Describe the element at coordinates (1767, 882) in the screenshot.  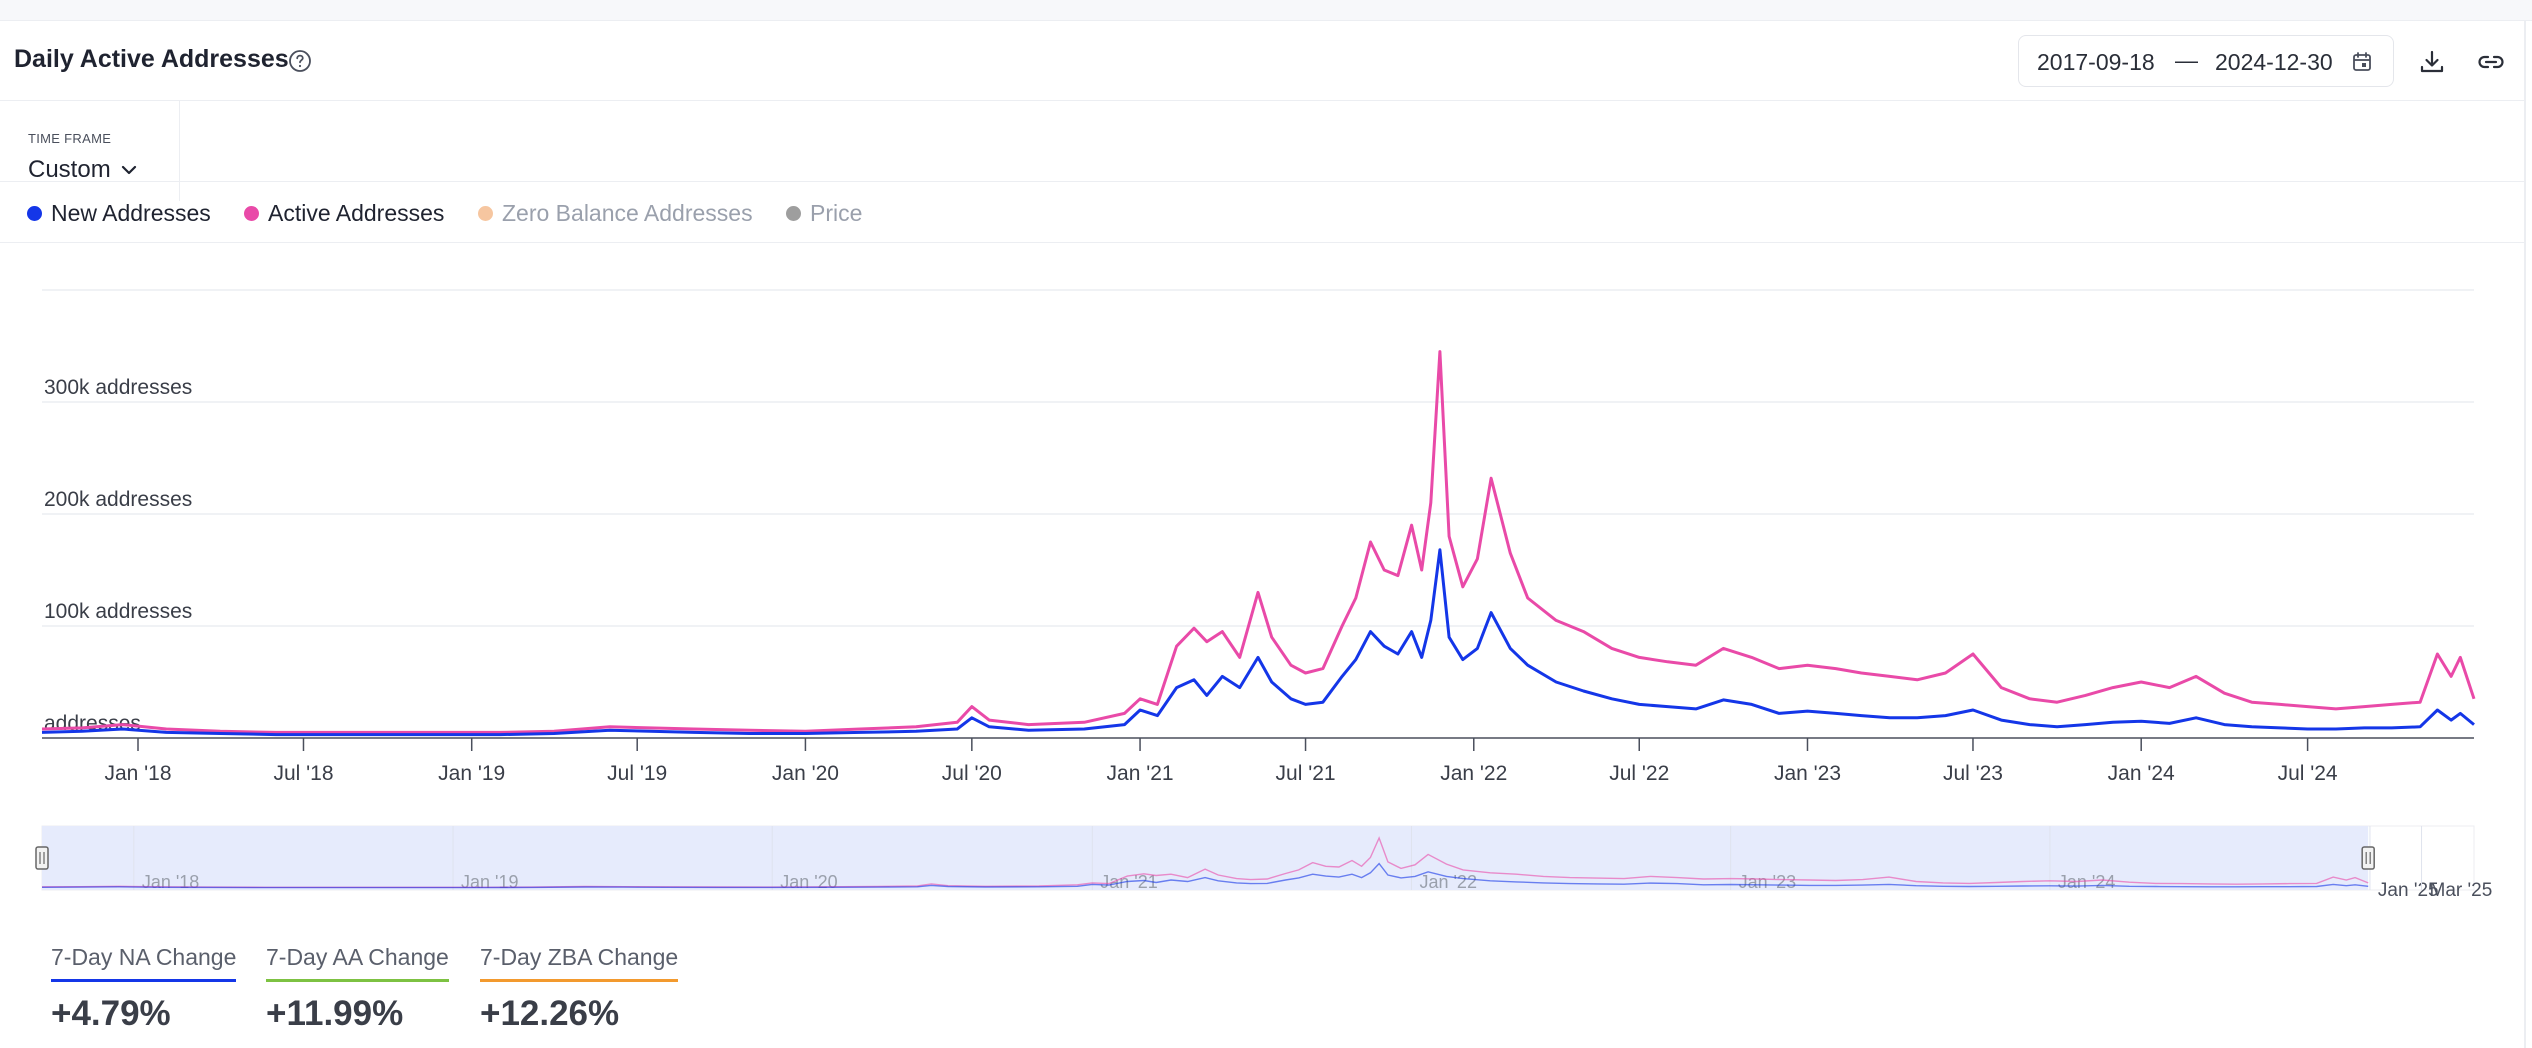
I see `navigator-tick-label: Jan '23` at that location.